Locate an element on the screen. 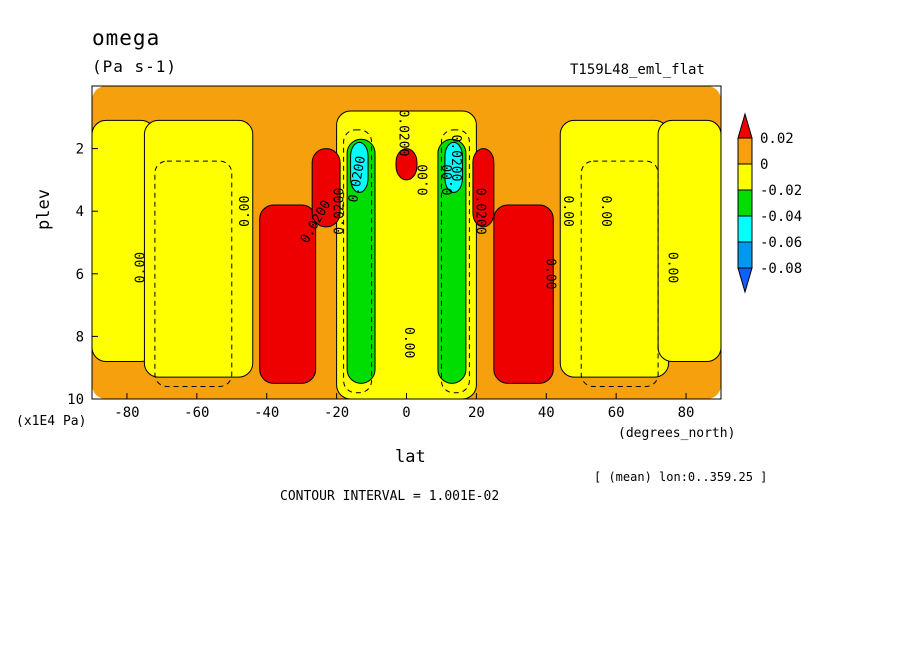 Image resolution: width=904 pixels, height=654 pixels. contour-label-6: 0.00 is located at coordinates (448, 179).